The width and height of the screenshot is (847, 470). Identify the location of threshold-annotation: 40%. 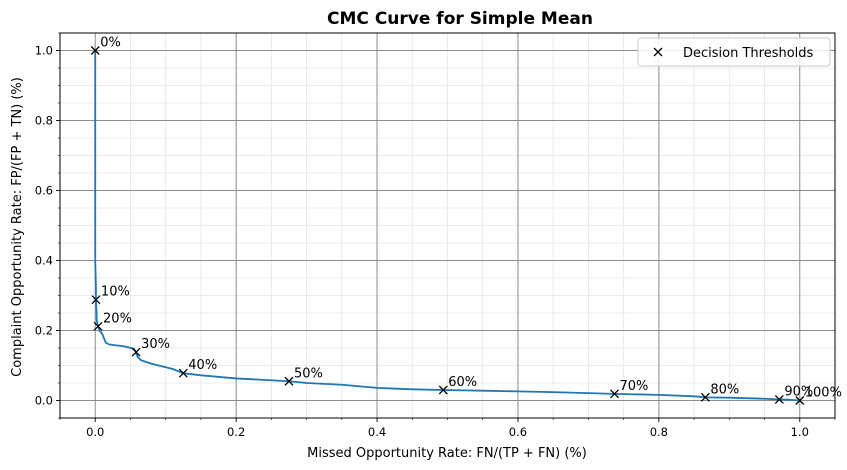
(202, 365).